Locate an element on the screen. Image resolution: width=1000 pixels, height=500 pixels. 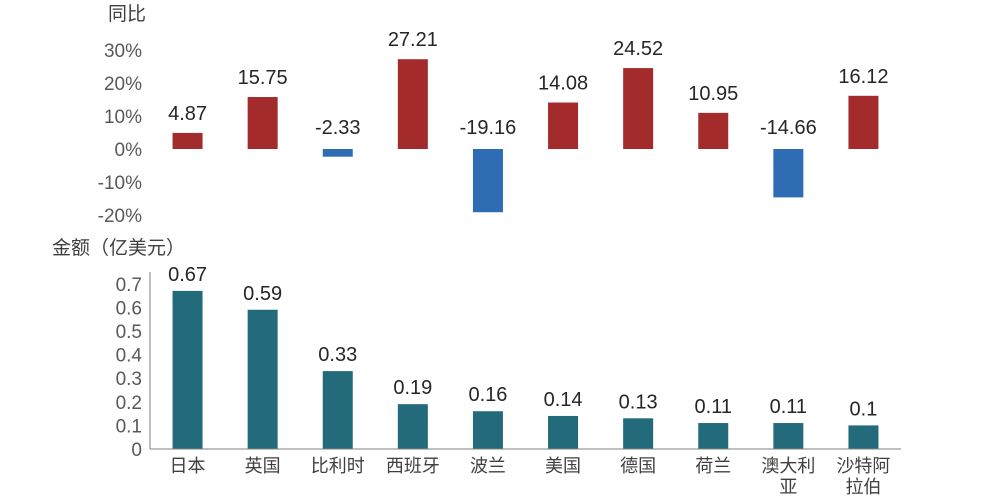
yoy-value-label: 24.52 is located at coordinates (638, 49).